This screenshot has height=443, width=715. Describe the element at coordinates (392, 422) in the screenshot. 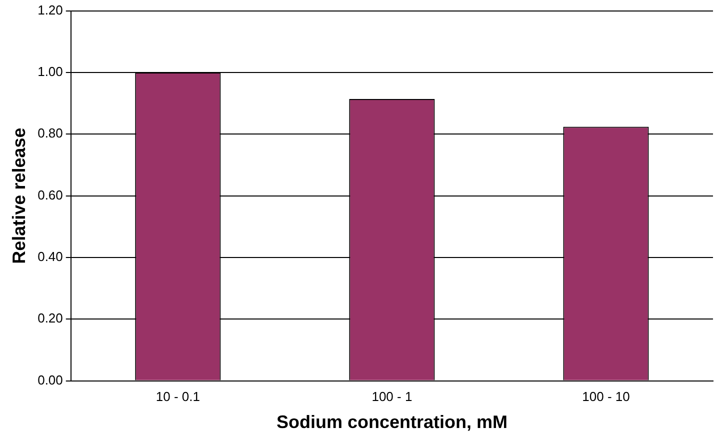

I see `x-axis-title: Sodium concentration, mM` at that location.